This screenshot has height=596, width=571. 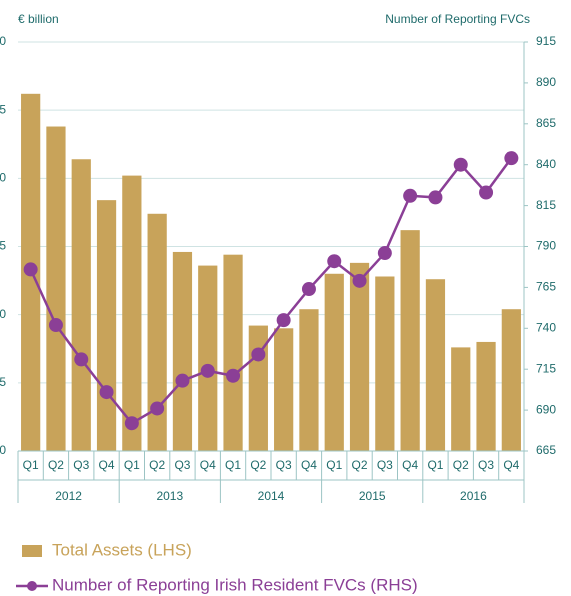 I want to click on y2-tick-label: 840, so click(x=546, y=164).